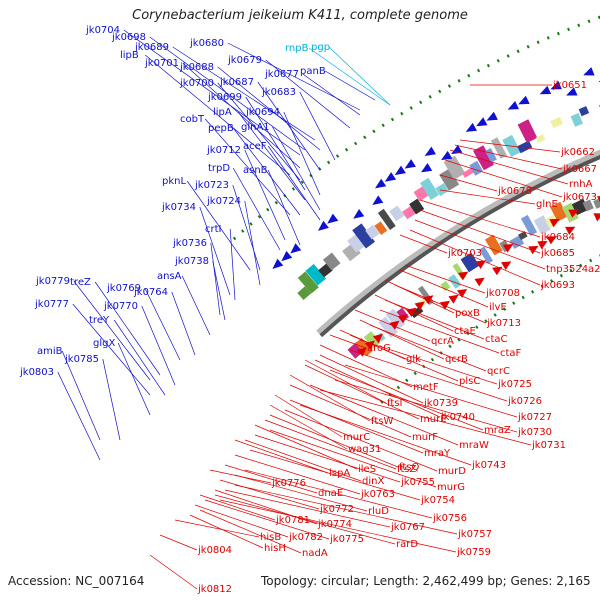 The height and width of the screenshot is (600, 600). What do you see at coordinates (129, 55) in the screenshot?
I see `forward-gene-label: lipB` at bounding box center [129, 55].